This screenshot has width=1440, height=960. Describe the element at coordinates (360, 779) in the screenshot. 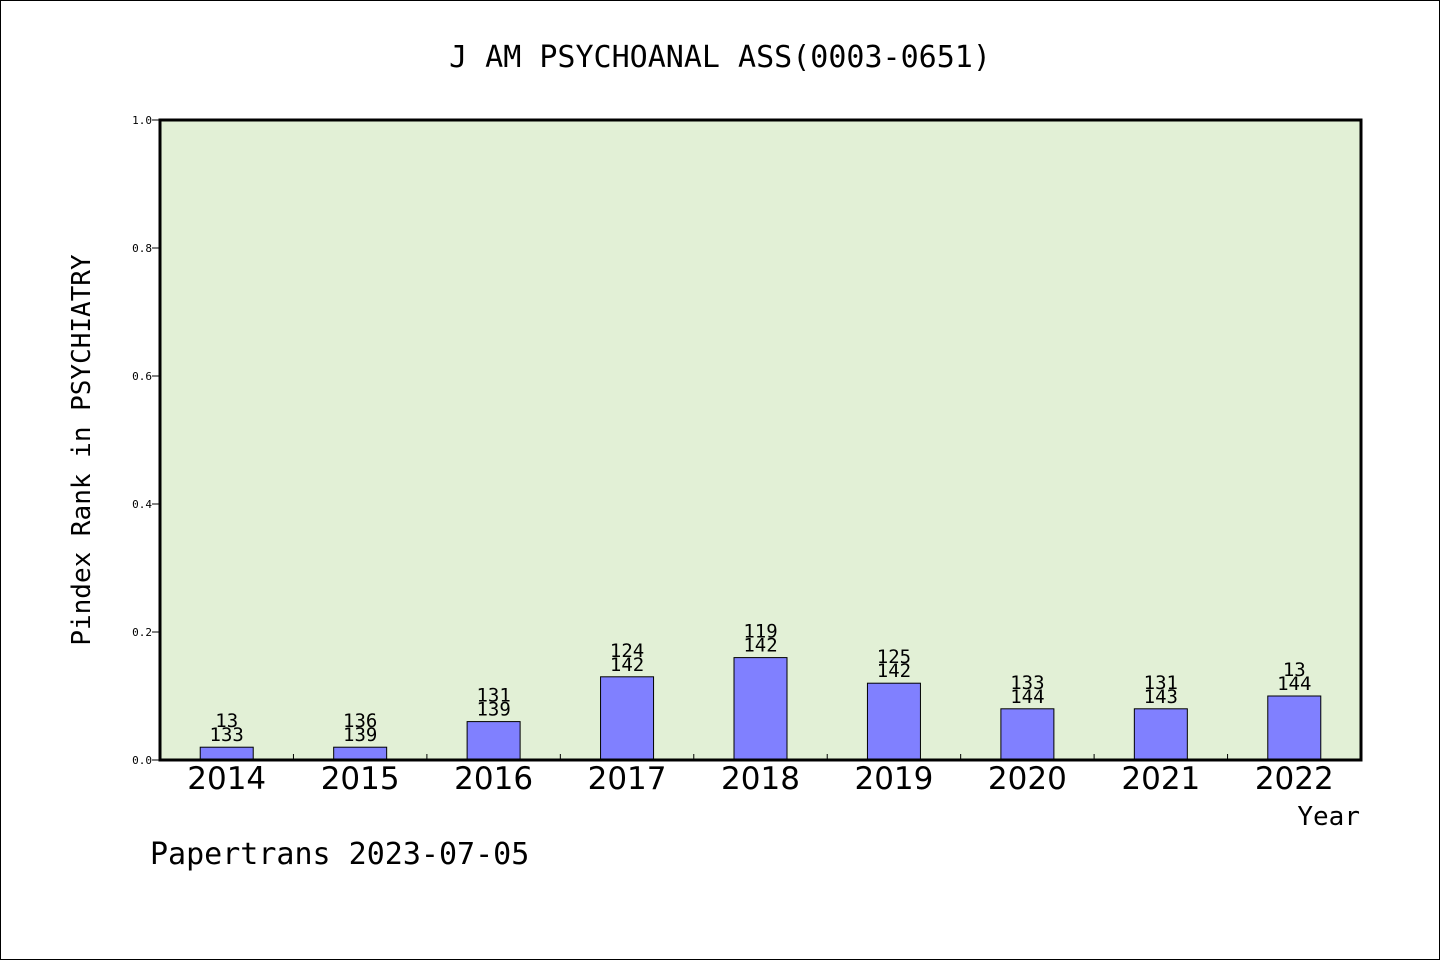

I see `x-tick-label: 2015` at that location.